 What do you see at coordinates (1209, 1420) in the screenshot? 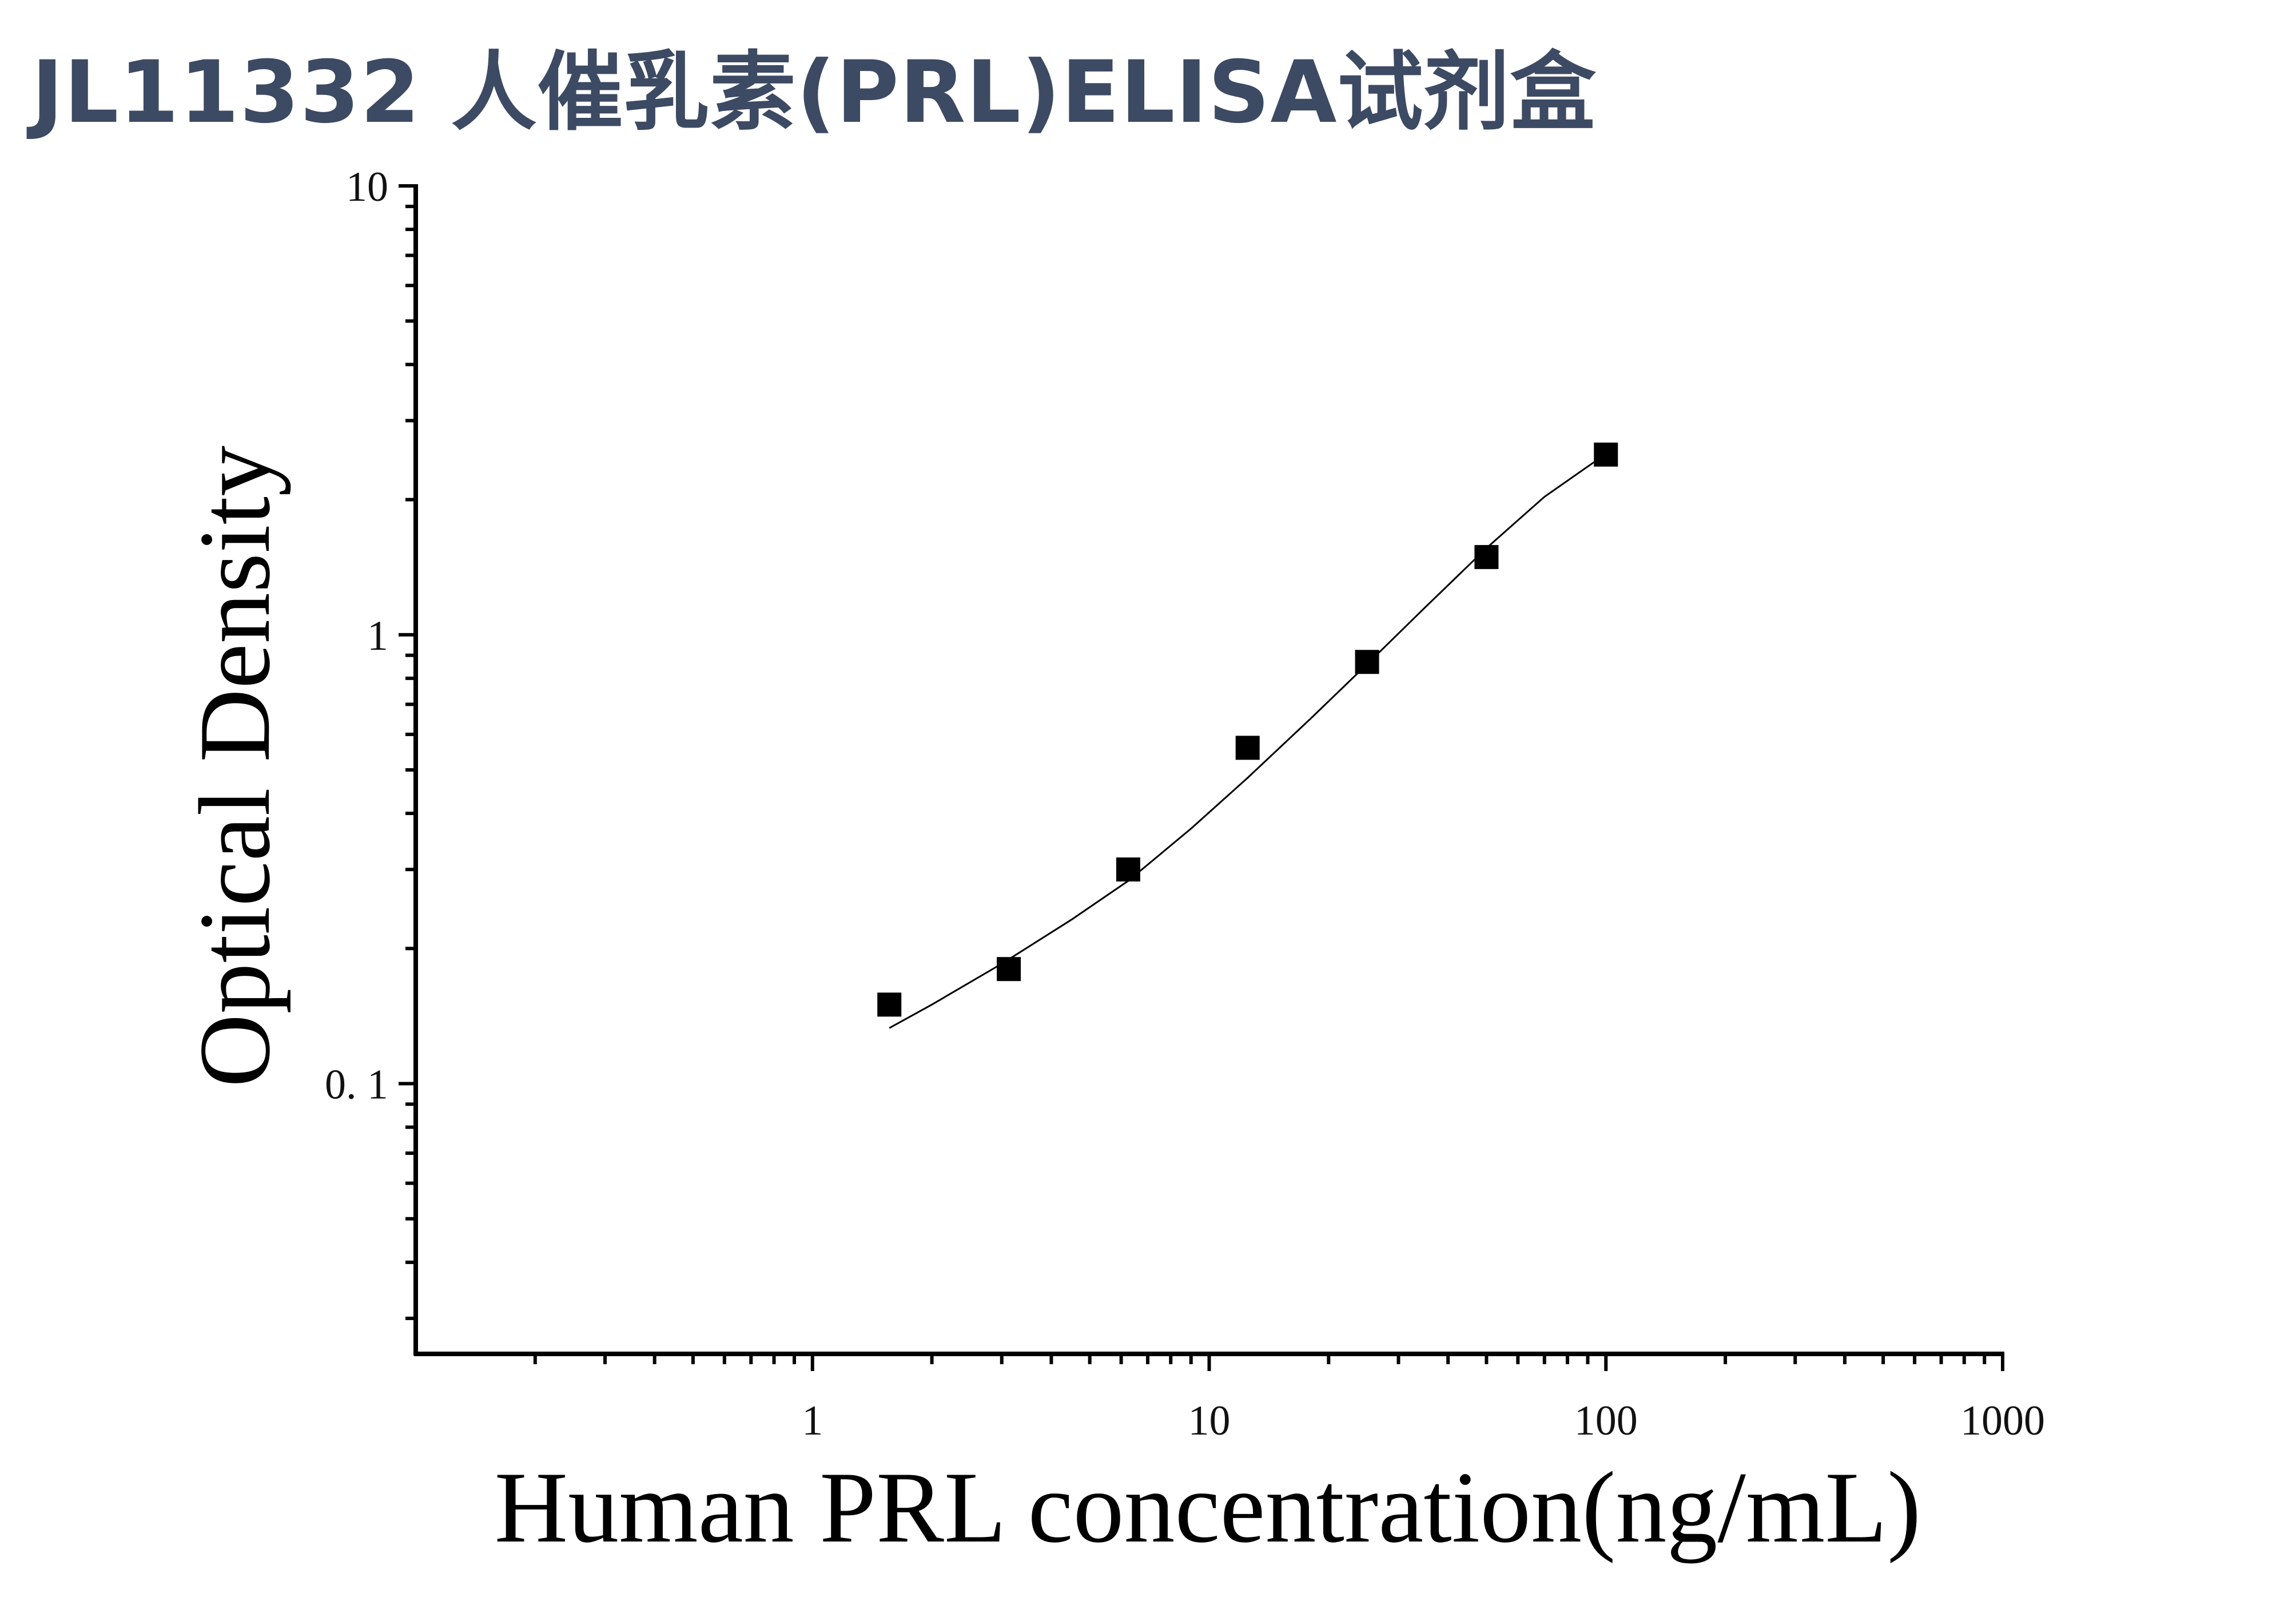
I see `x-tick-label: 10` at bounding box center [1209, 1420].